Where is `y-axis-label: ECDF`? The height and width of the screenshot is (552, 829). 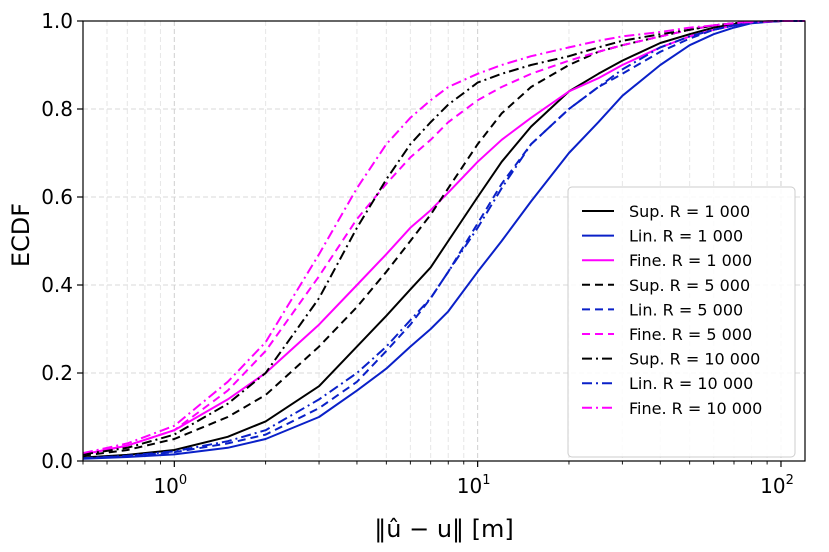
y-axis-label: ECDF is located at coordinates (21, 235).